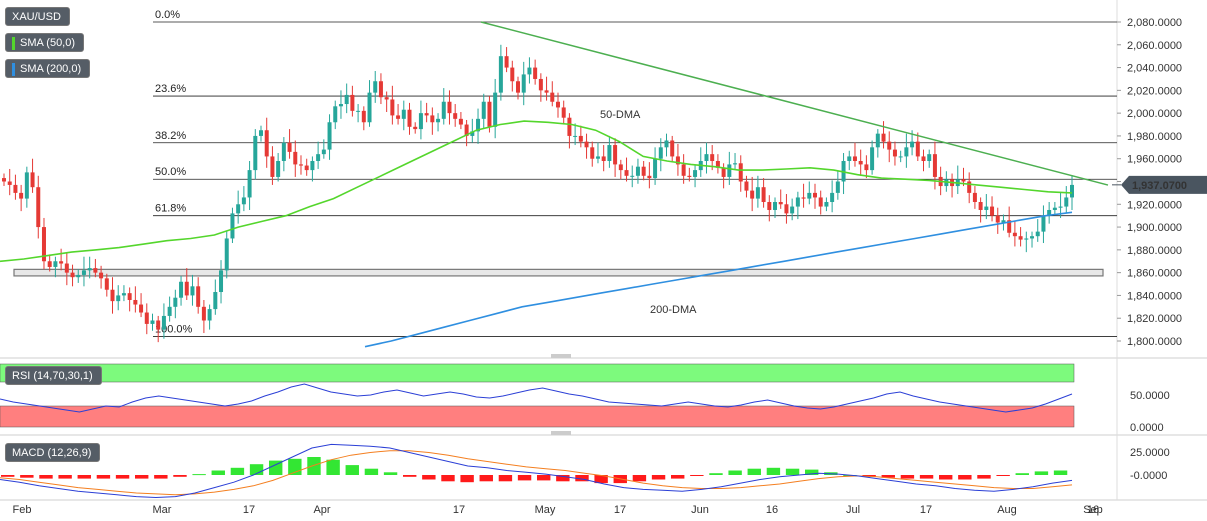  Describe the element at coordinates (853, 510) in the screenshot. I see `x-tick-label: Jul` at that location.